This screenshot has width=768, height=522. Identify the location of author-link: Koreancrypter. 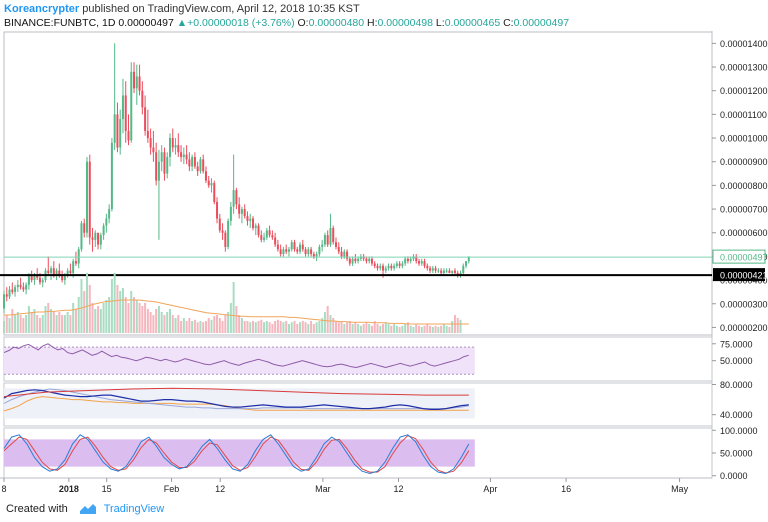
(42, 9).